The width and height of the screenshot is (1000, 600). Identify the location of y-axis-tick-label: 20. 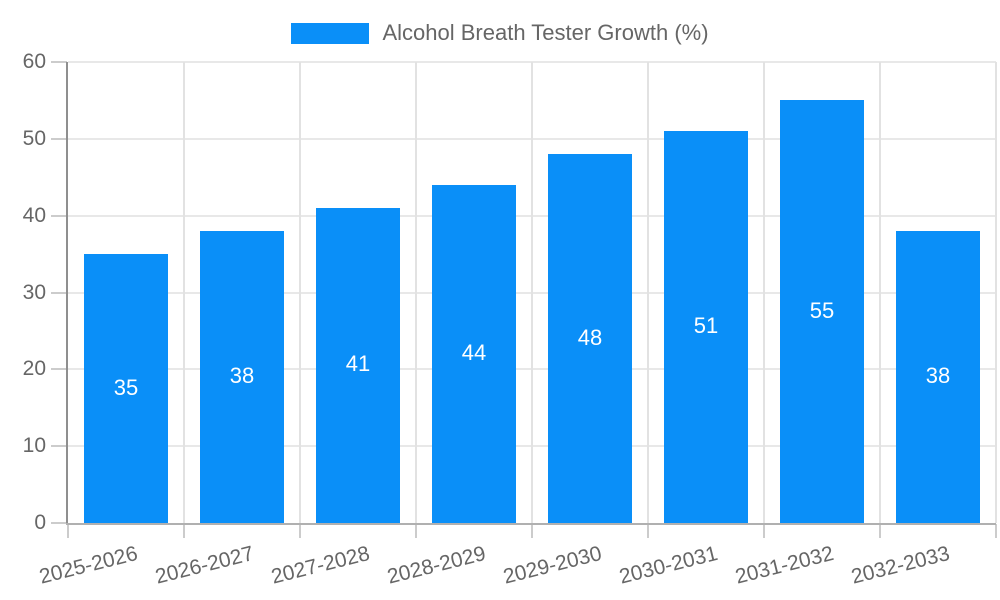
(34, 369).